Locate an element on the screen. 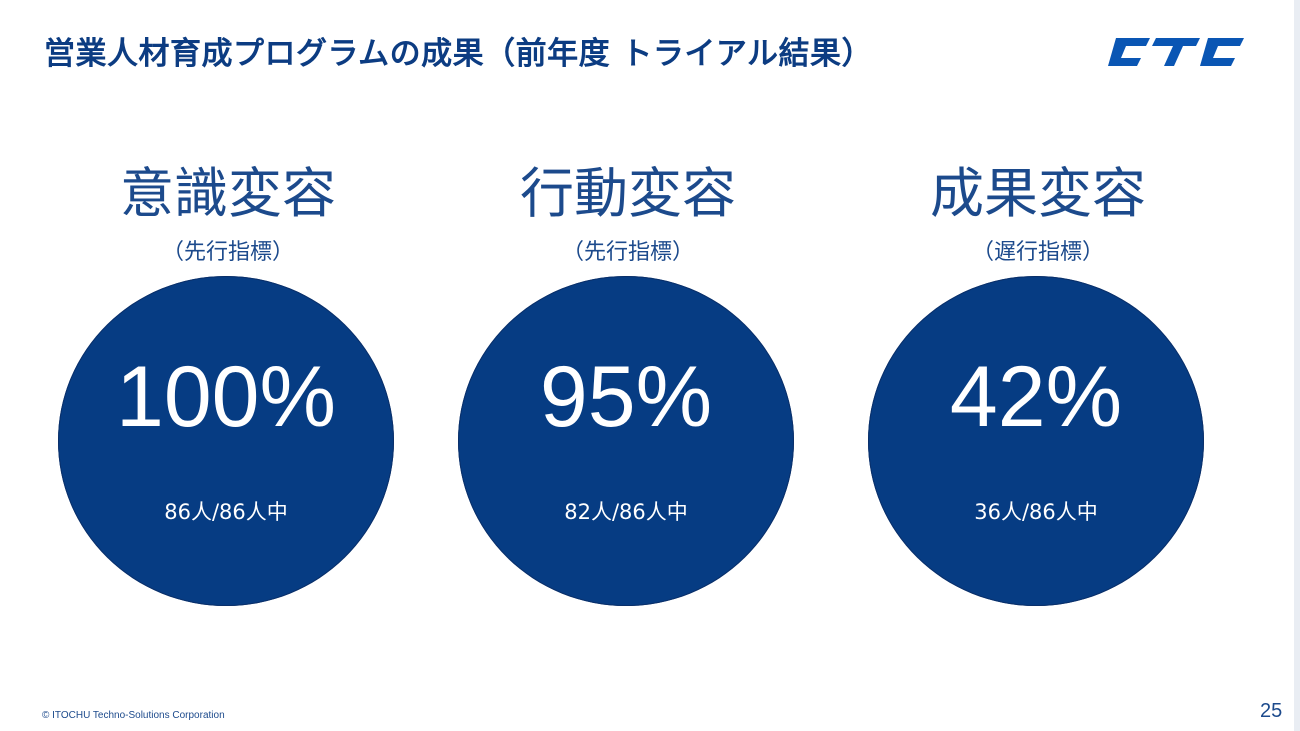  slide-title: 営業人材育成プログラムの成果（前年度 トライアル結果） is located at coordinates (459, 54).